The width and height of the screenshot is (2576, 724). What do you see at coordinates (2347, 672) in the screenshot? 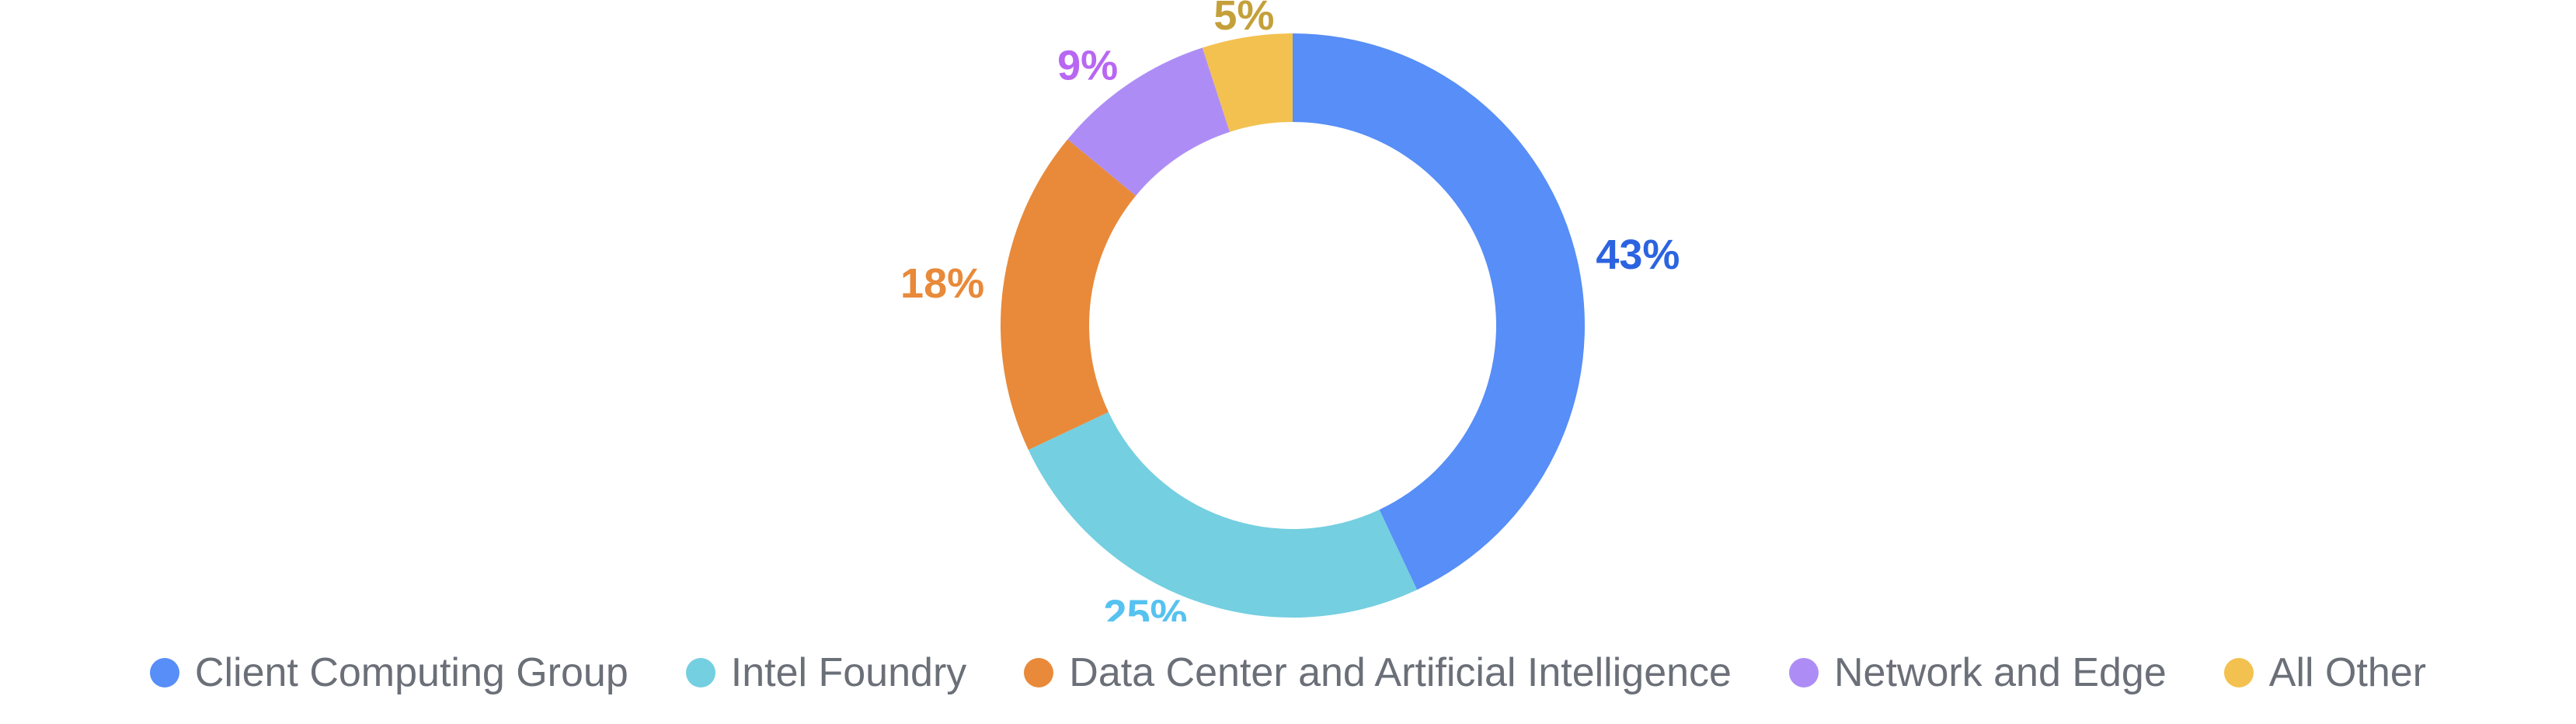
I see `legend-label: All Other` at bounding box center [2347, 672].